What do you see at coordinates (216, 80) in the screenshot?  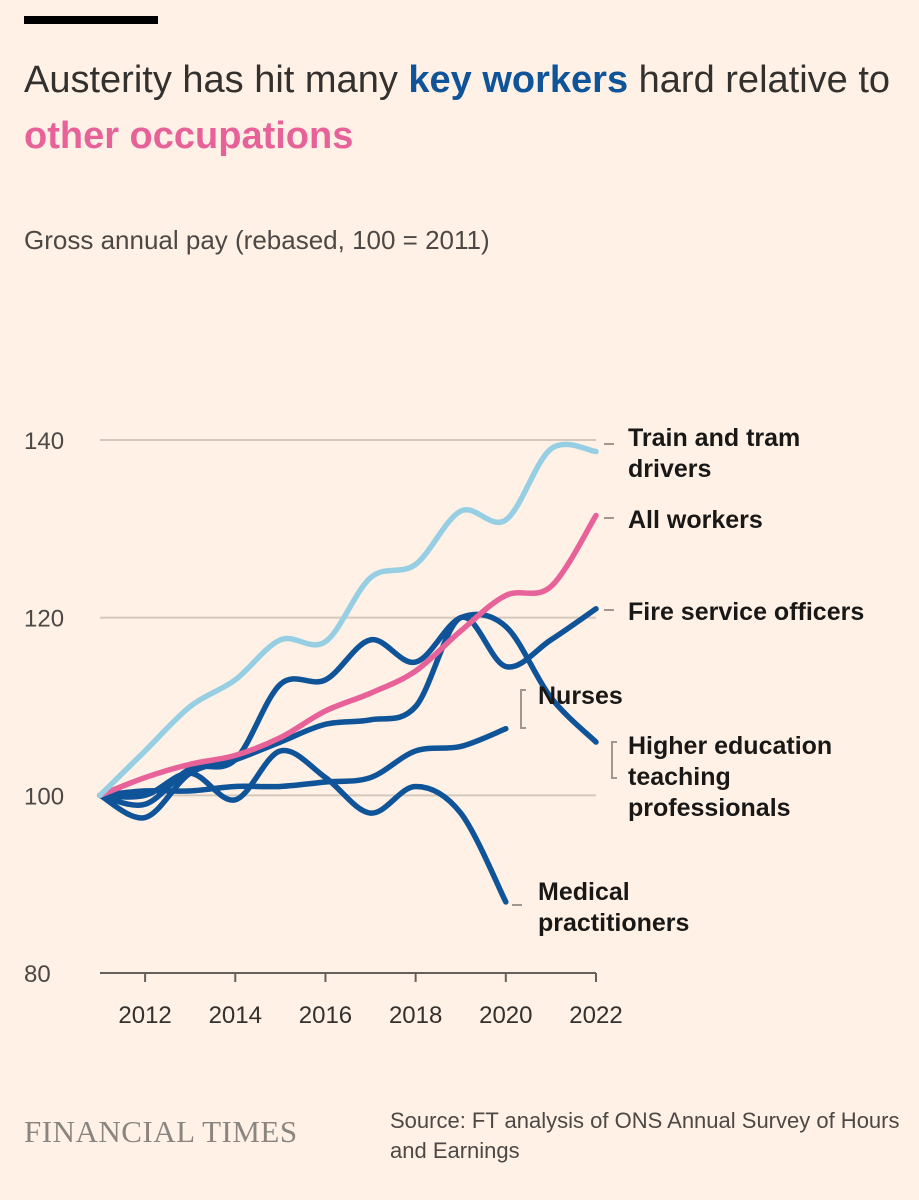 I see `title-text: Austerity has hit many` at bounding box center [216, 80].